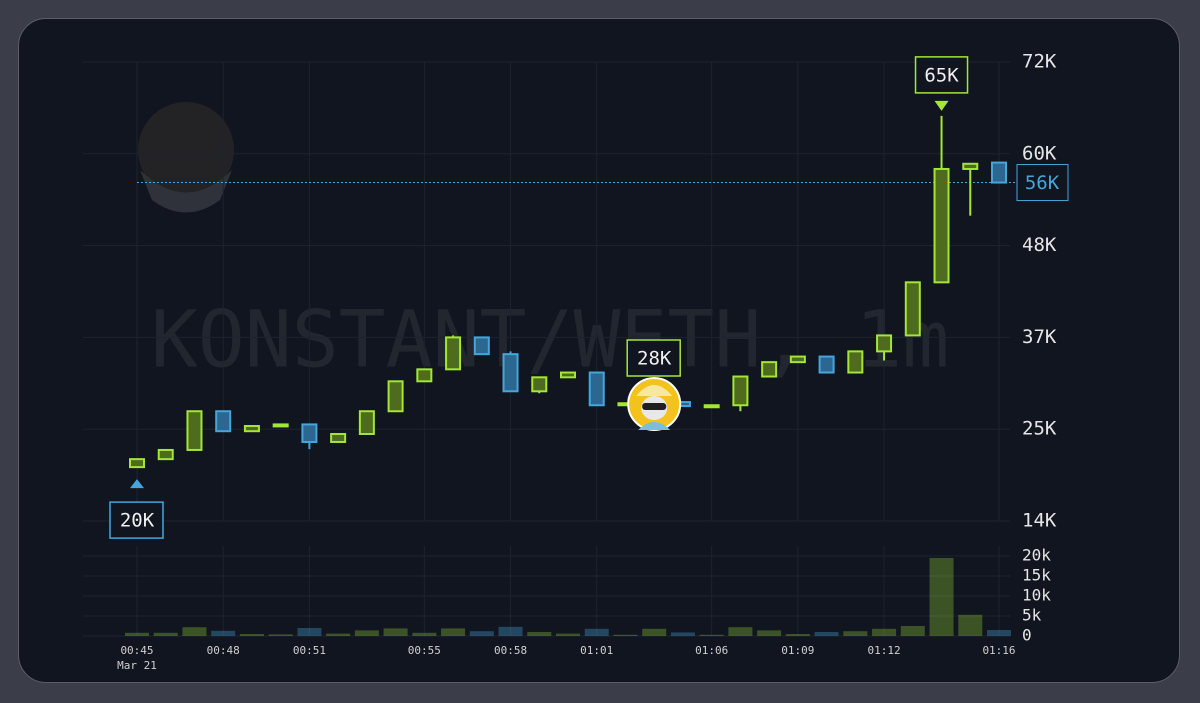 The width and height of the screenshot is (1200, 703). Describe the element at coordinates (1039, 521) in the screenshot. I see `y-tick-label: 14K` at that location.